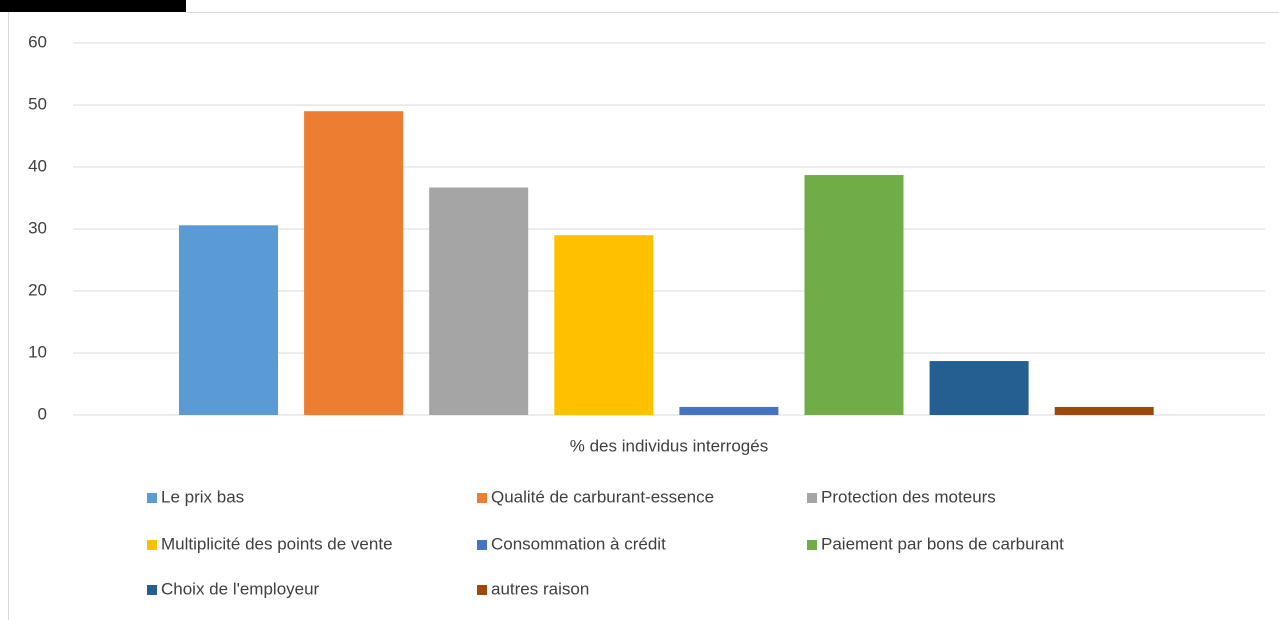 Image resolution: width=1279 pixels, height=620 pixels. What do you see at coordinates (602, 496) in the screenshot?
I see `legend-label: Qualité de carburant-essence` at bounding box center [602, 496].